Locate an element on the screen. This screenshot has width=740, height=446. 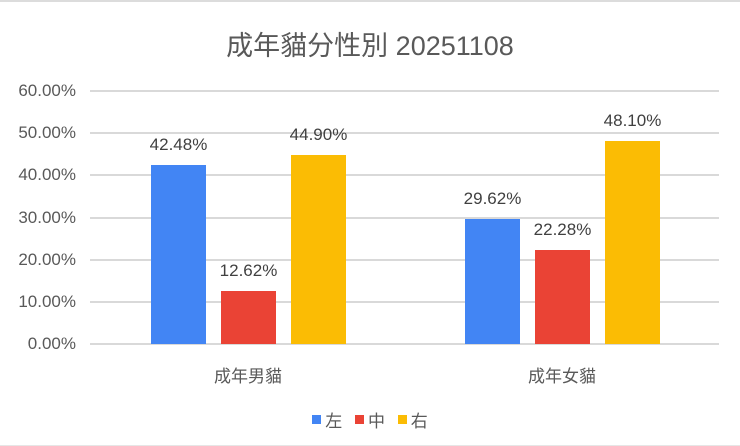
y-tick-label: 20.00% is located at coordinates (47, 259).